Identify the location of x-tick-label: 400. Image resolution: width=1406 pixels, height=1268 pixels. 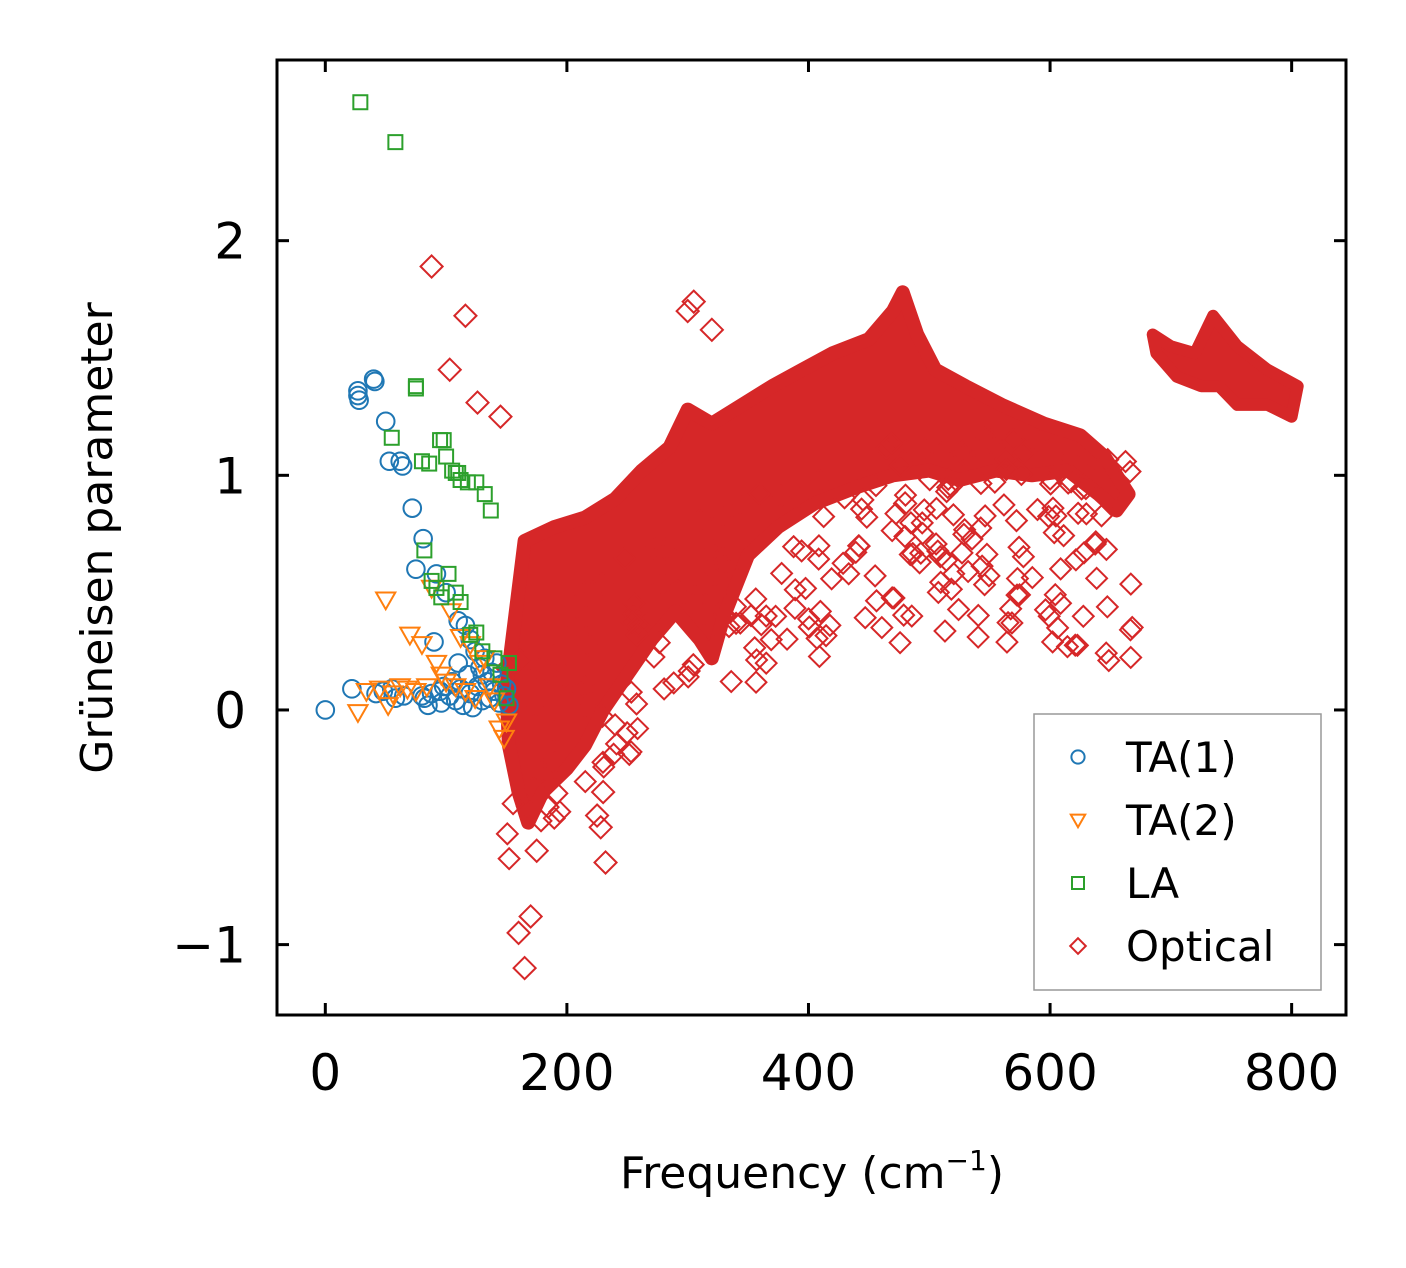
(808, 1073).